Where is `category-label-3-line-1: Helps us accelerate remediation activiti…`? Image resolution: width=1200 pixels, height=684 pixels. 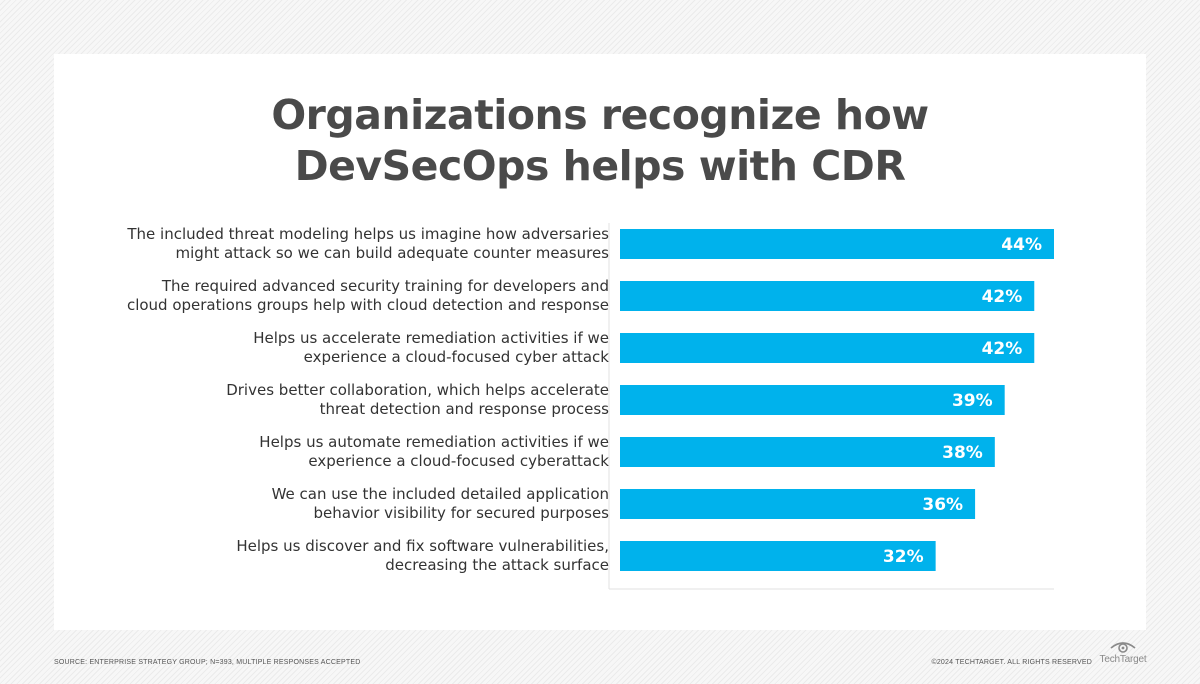
category-label-3-line-1: Helps us accelerate remediation activiti… is located at coordinates (431, 338).